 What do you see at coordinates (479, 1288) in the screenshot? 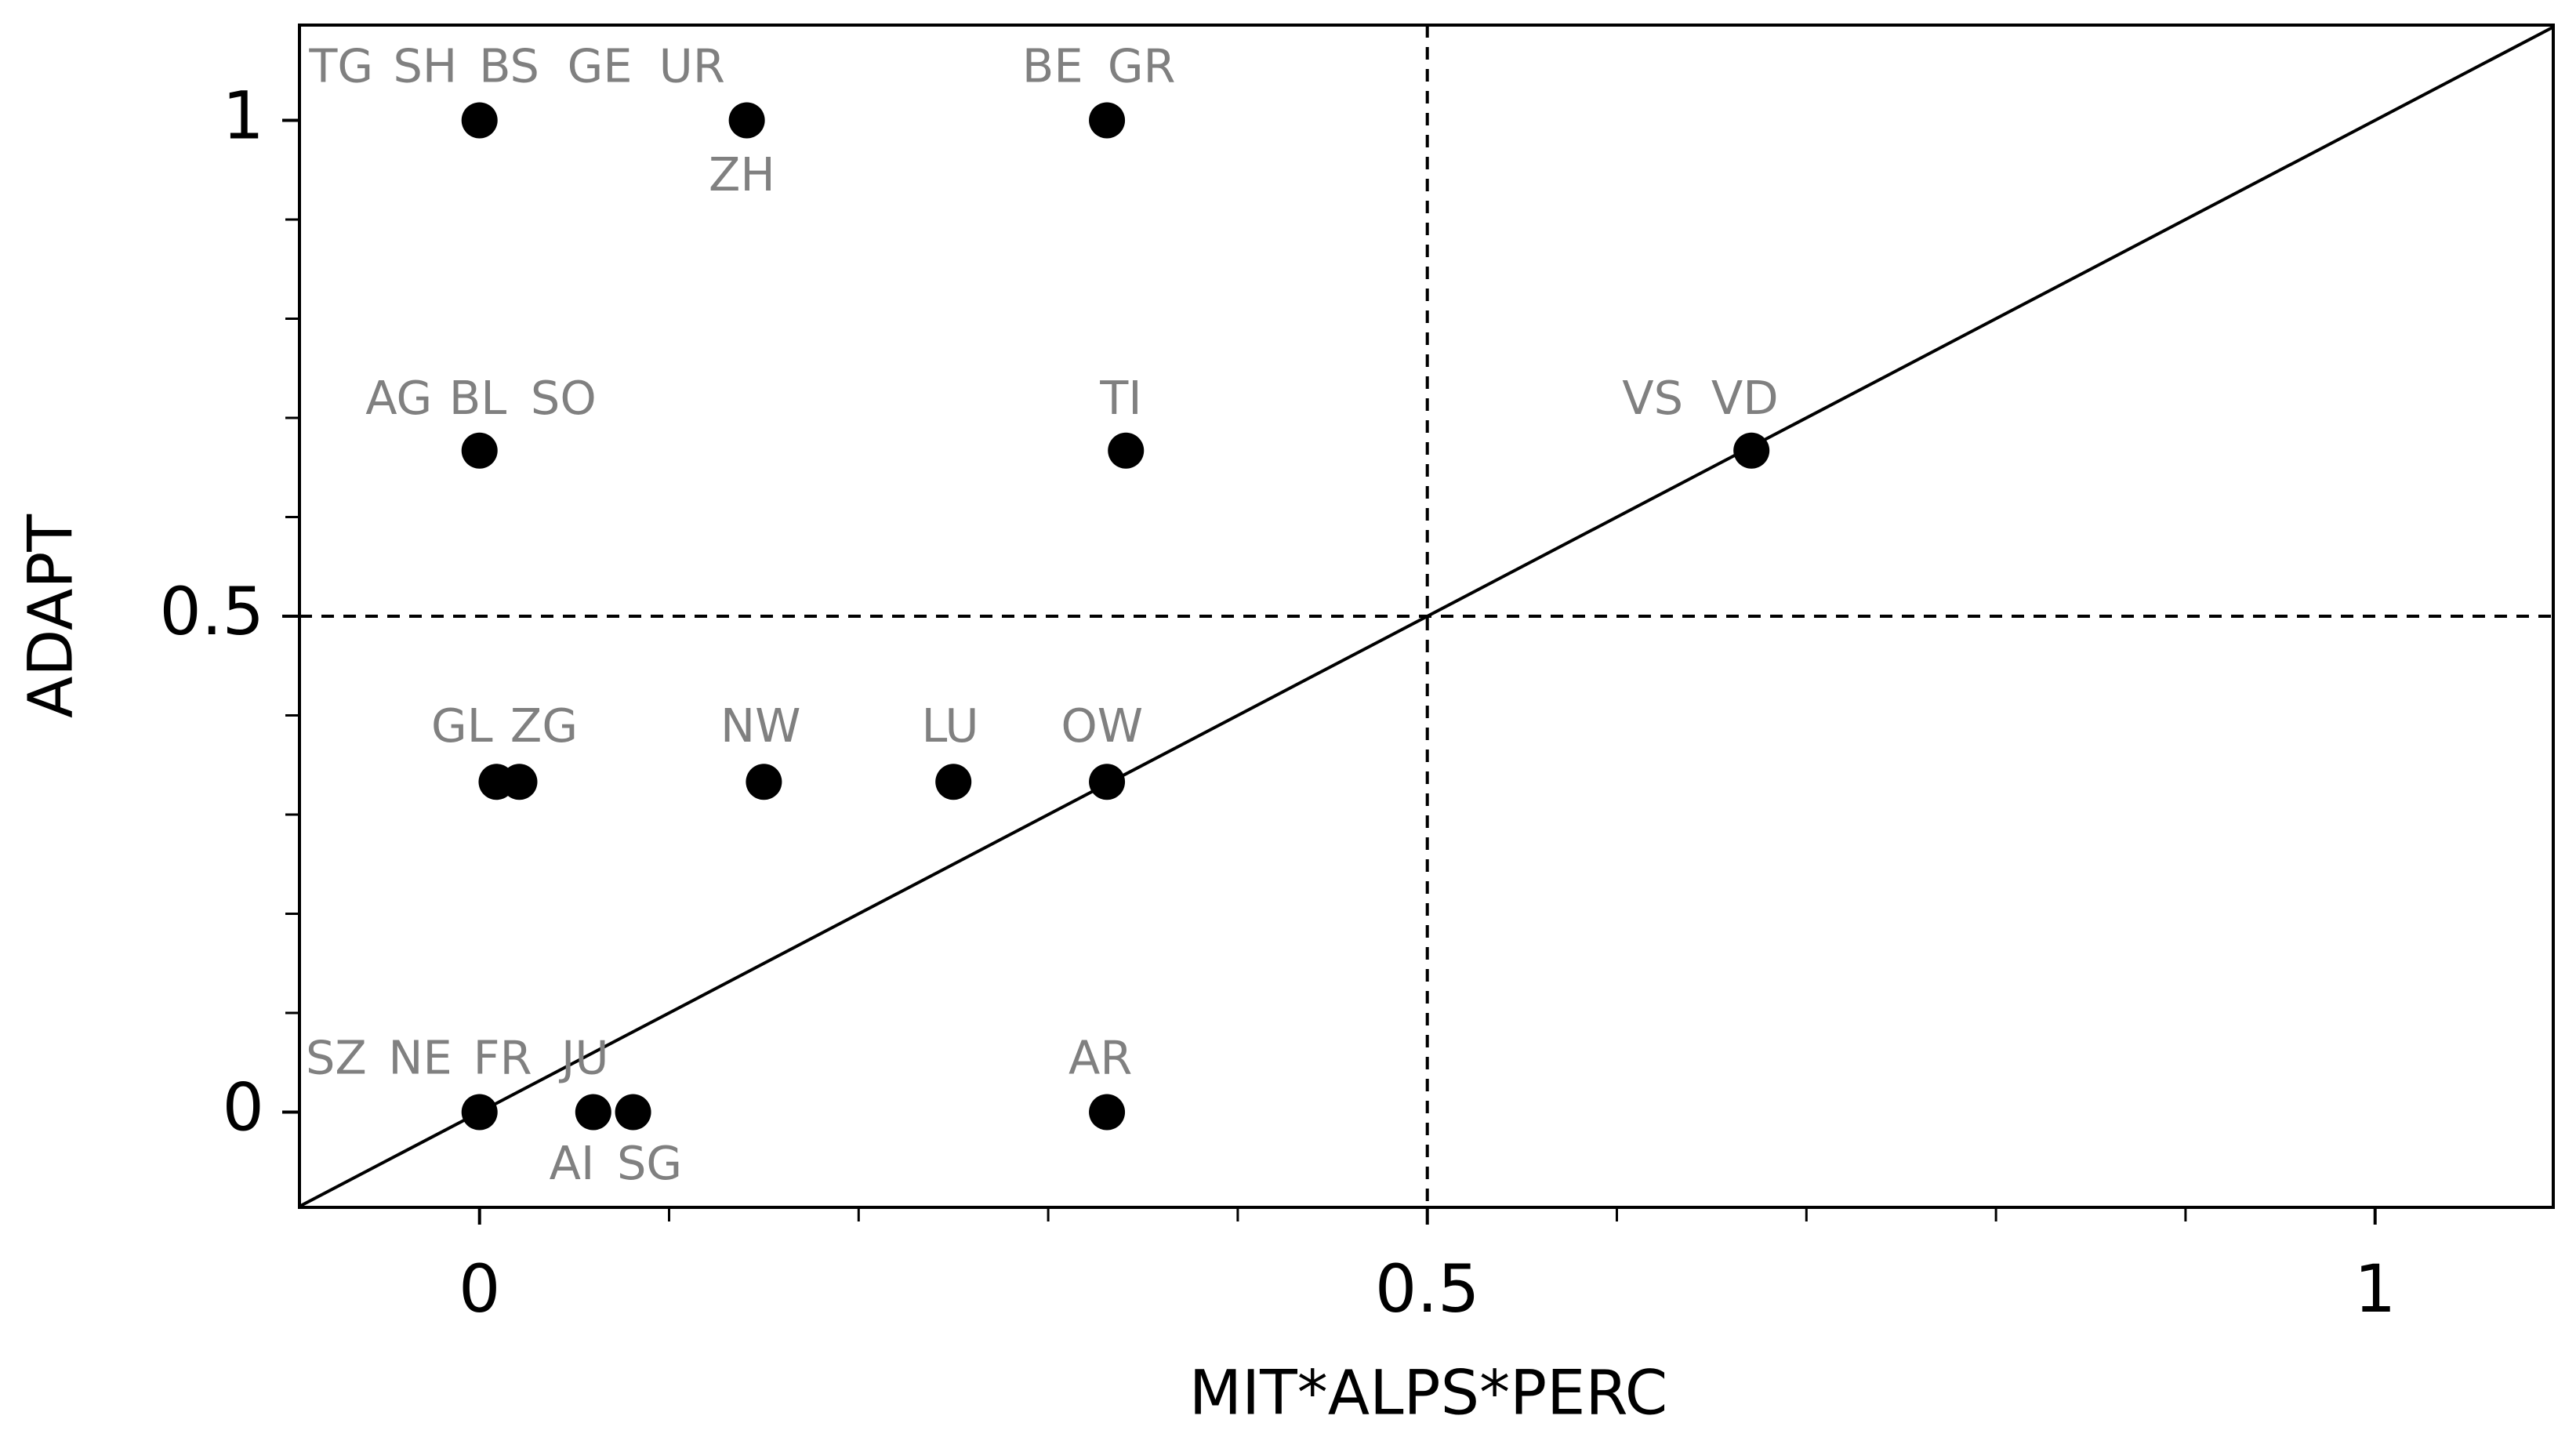
I see `x-tick-label: 0` at bounding box center [479, 1288].